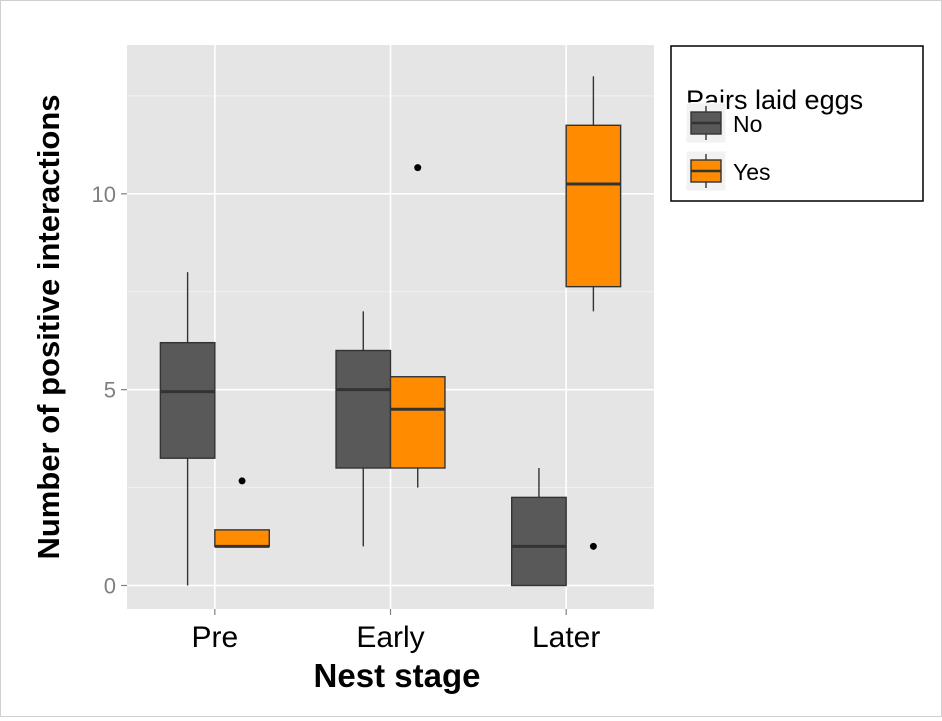  Describe the element at coordinates (390, 637) in the screenshot. I see `x-tick-label: Early` at that location.